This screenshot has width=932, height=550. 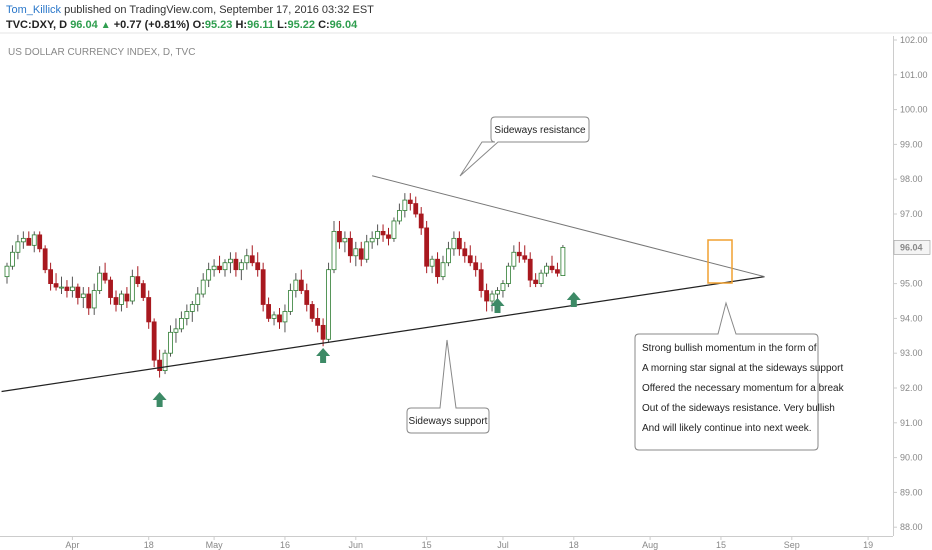 I want to click on x-tick-label: 18, so click(x=149, y=545).